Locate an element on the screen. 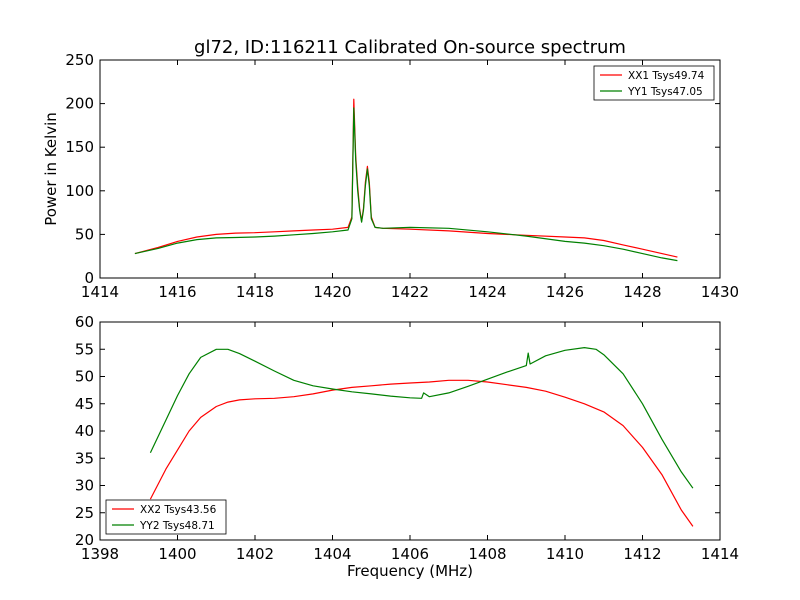 This screenshot has width=800, height=600. legend-label-yy1: YY1 Tsys47.05 is located at coordinates (665, 92).